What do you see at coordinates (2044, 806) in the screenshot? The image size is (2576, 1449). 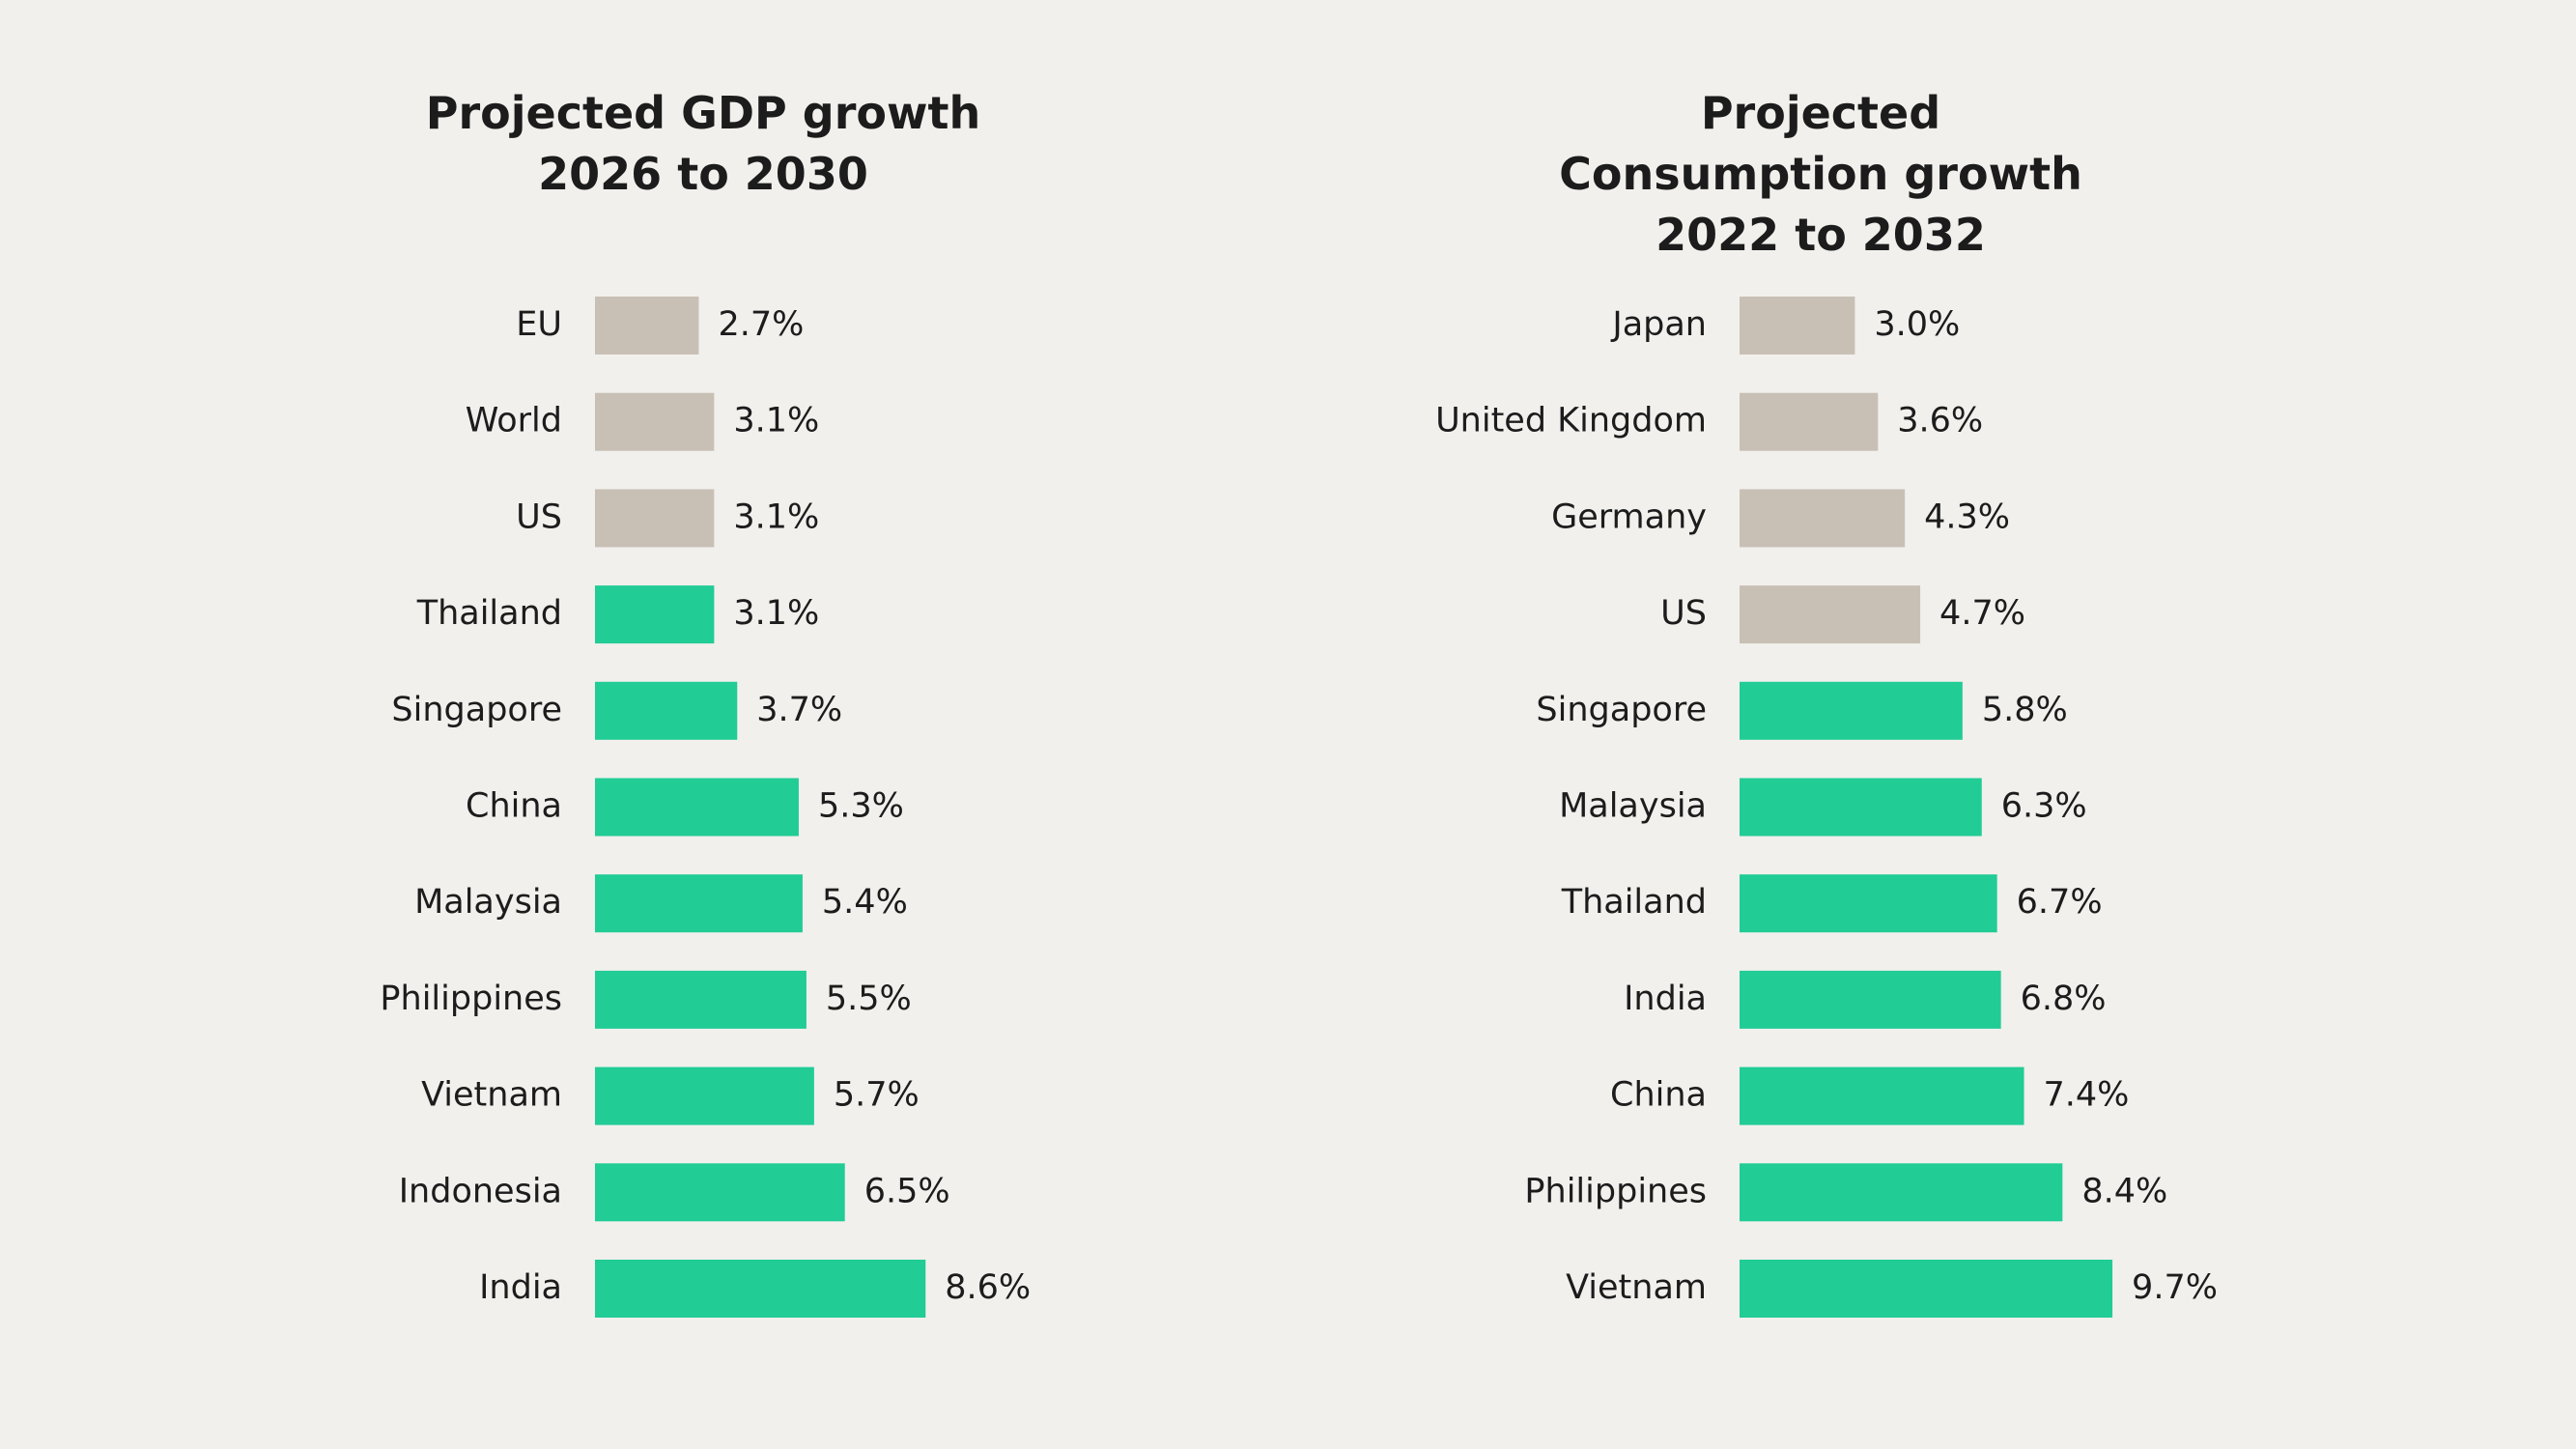 I see `value-label: 6.3%` at bounding box center [2044, 806].